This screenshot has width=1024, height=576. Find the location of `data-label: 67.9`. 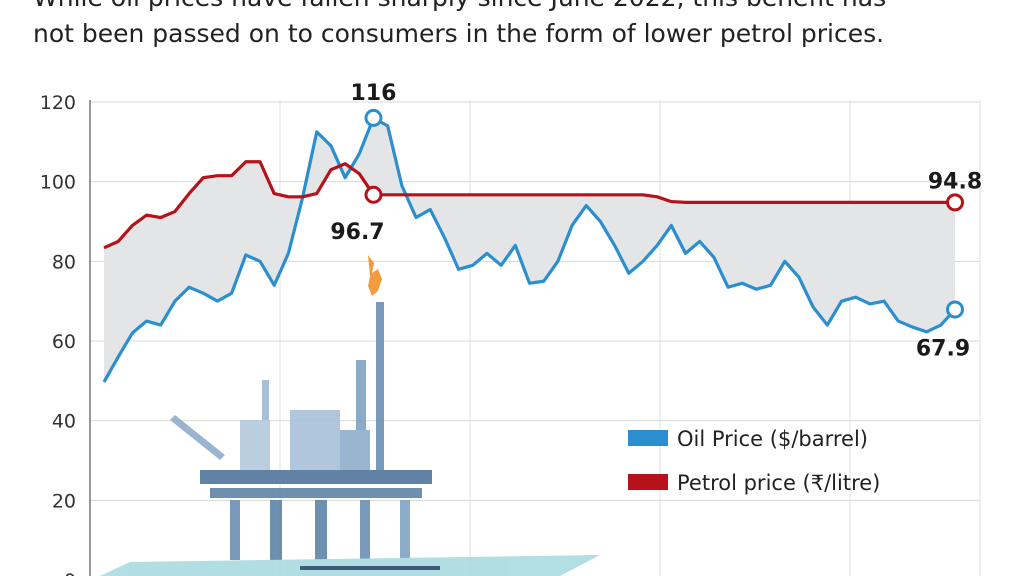

data-label: 67.9 is located at coordinates (943, 349).